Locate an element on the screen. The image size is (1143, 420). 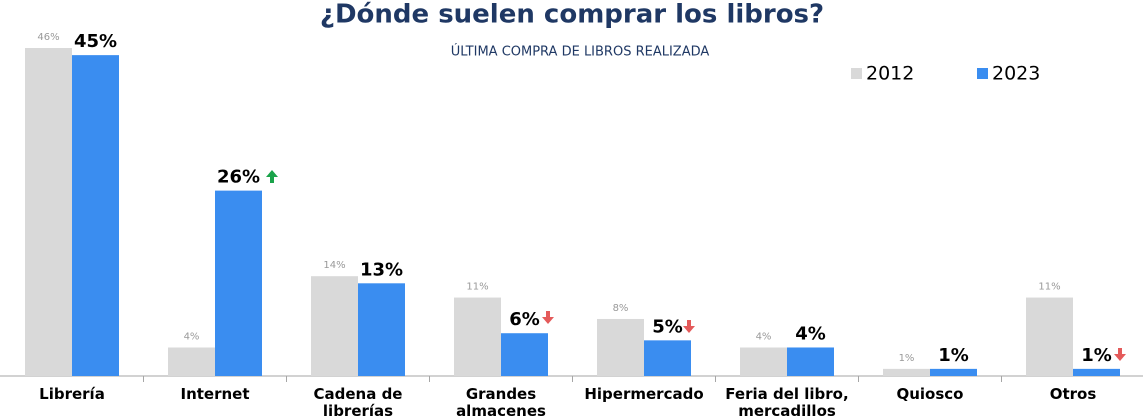
legend-label: 2023 is located at coordinates (1016, 74).